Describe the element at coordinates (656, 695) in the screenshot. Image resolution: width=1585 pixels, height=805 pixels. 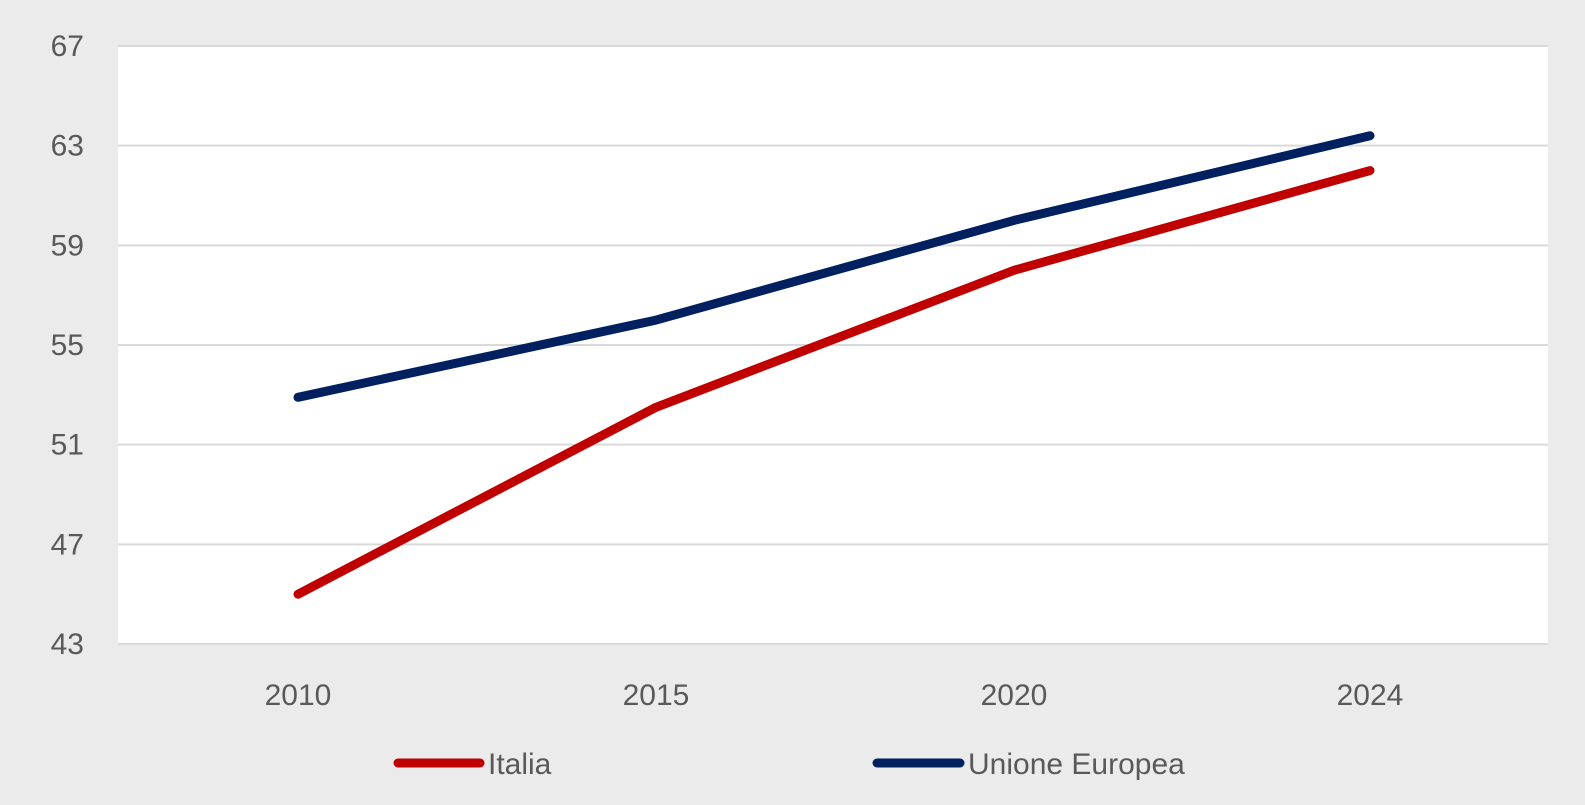
I see `x-tick-label: 2015` at that location.